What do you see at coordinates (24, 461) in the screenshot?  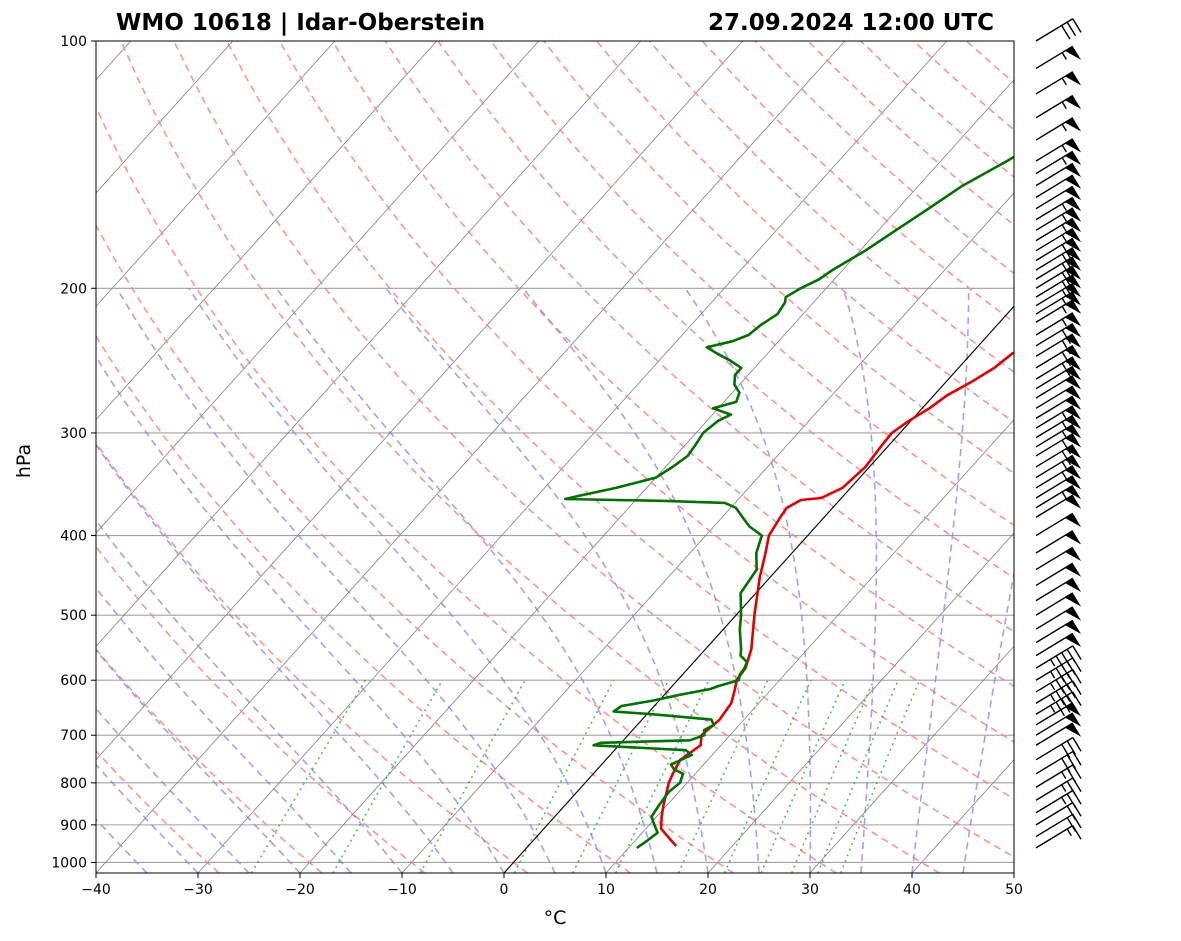 I see `y-axis-label: hPa` at bounding box center [24, 461].